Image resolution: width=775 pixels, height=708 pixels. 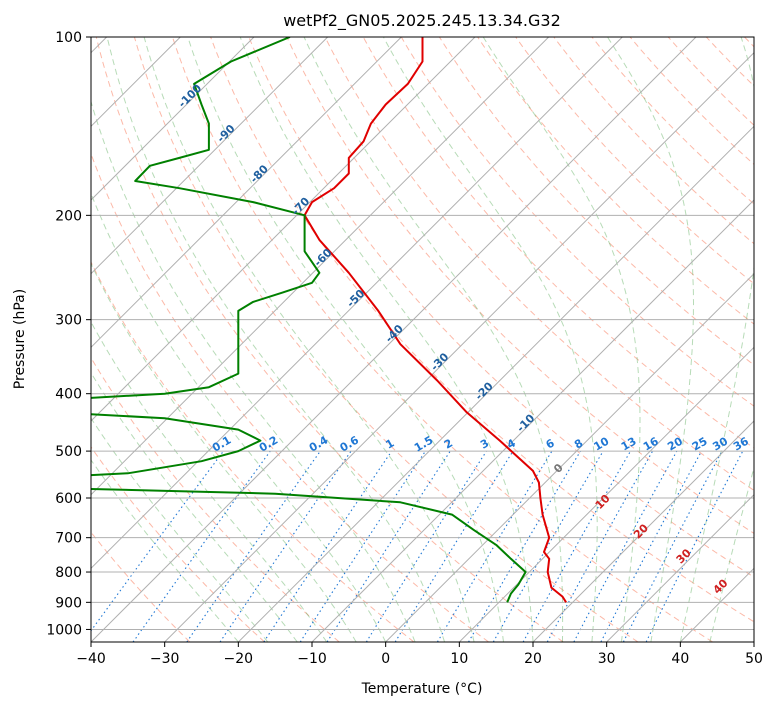 I want to click on x-tick-label: −30, so click(x=165, y=659).